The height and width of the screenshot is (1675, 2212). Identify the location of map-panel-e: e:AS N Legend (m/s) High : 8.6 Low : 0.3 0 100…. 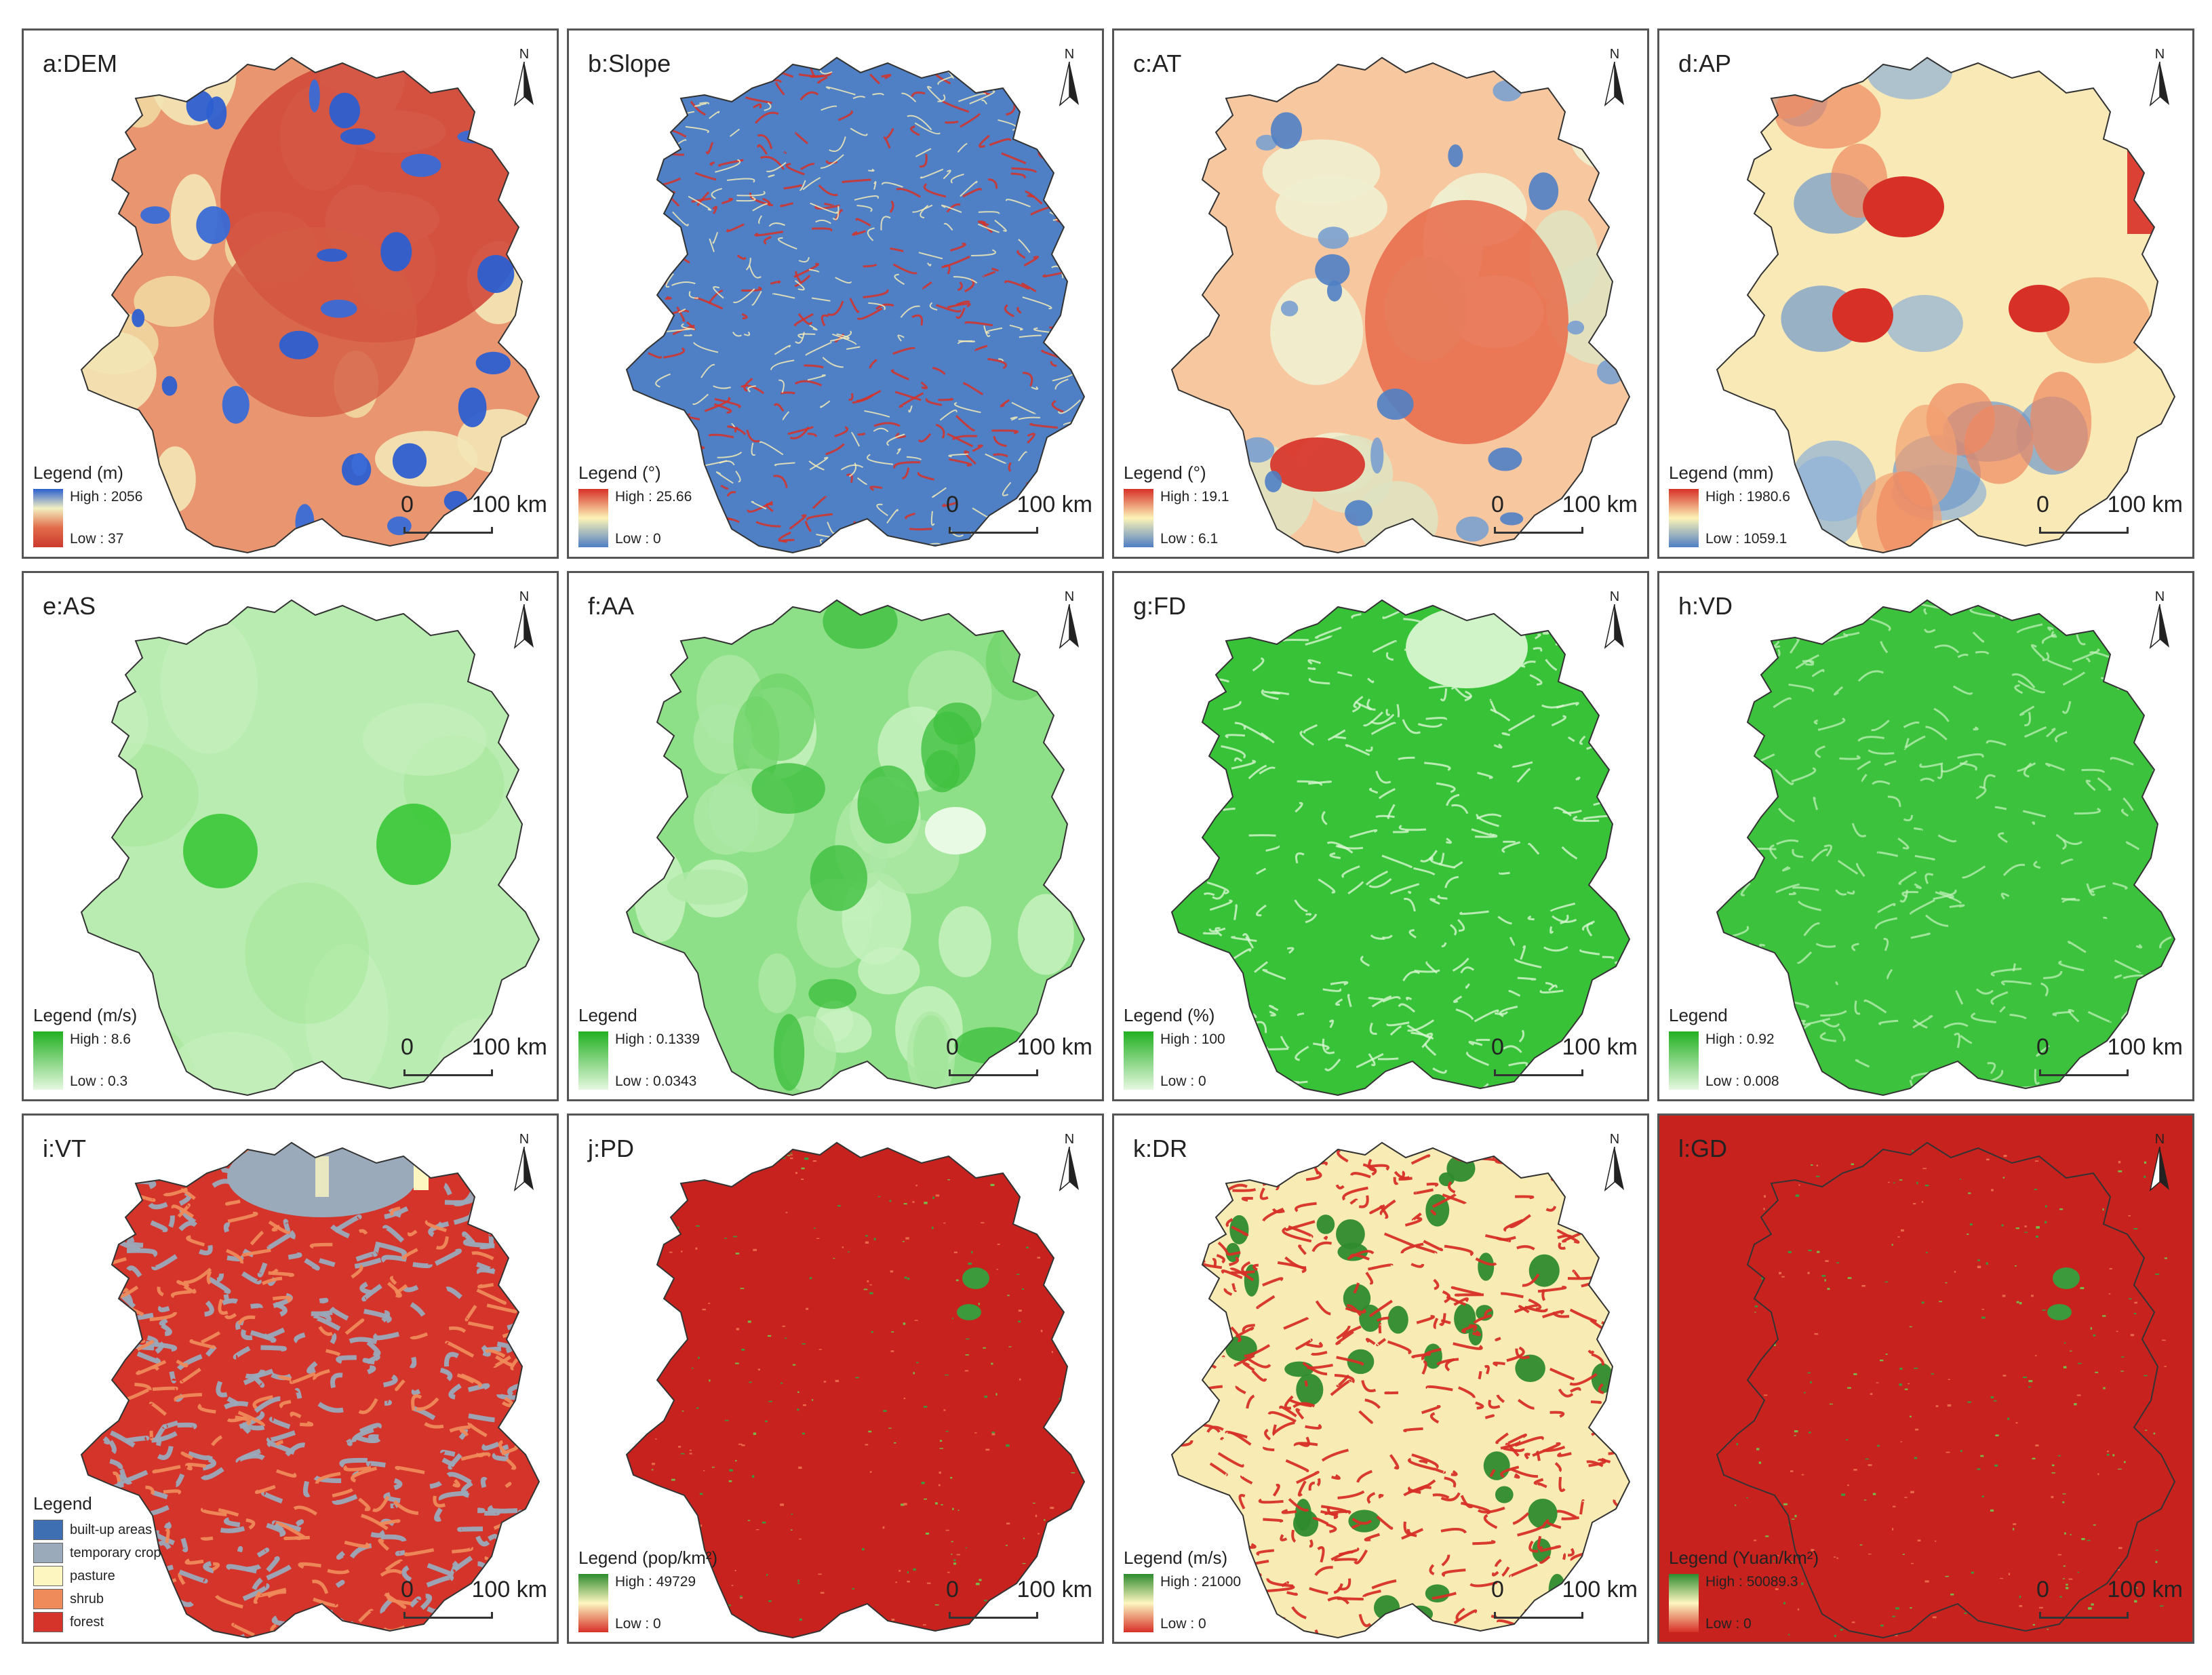
(291, 836).